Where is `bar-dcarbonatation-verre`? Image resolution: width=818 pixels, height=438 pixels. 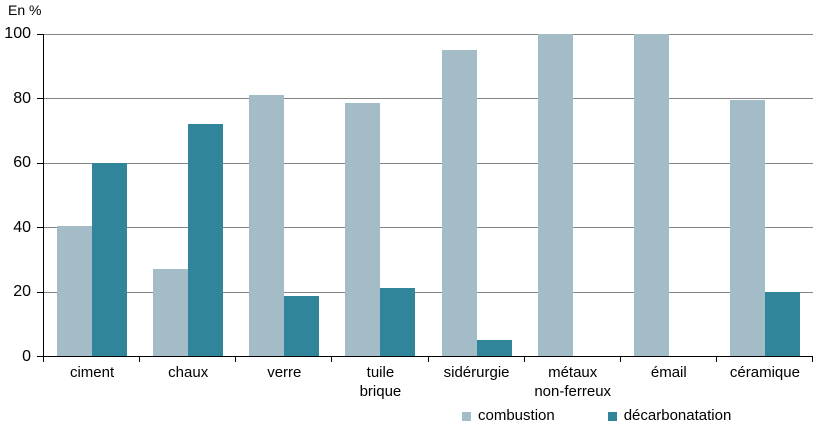
bar-dcarbonatation-verre is located at coordinates (302, 326).